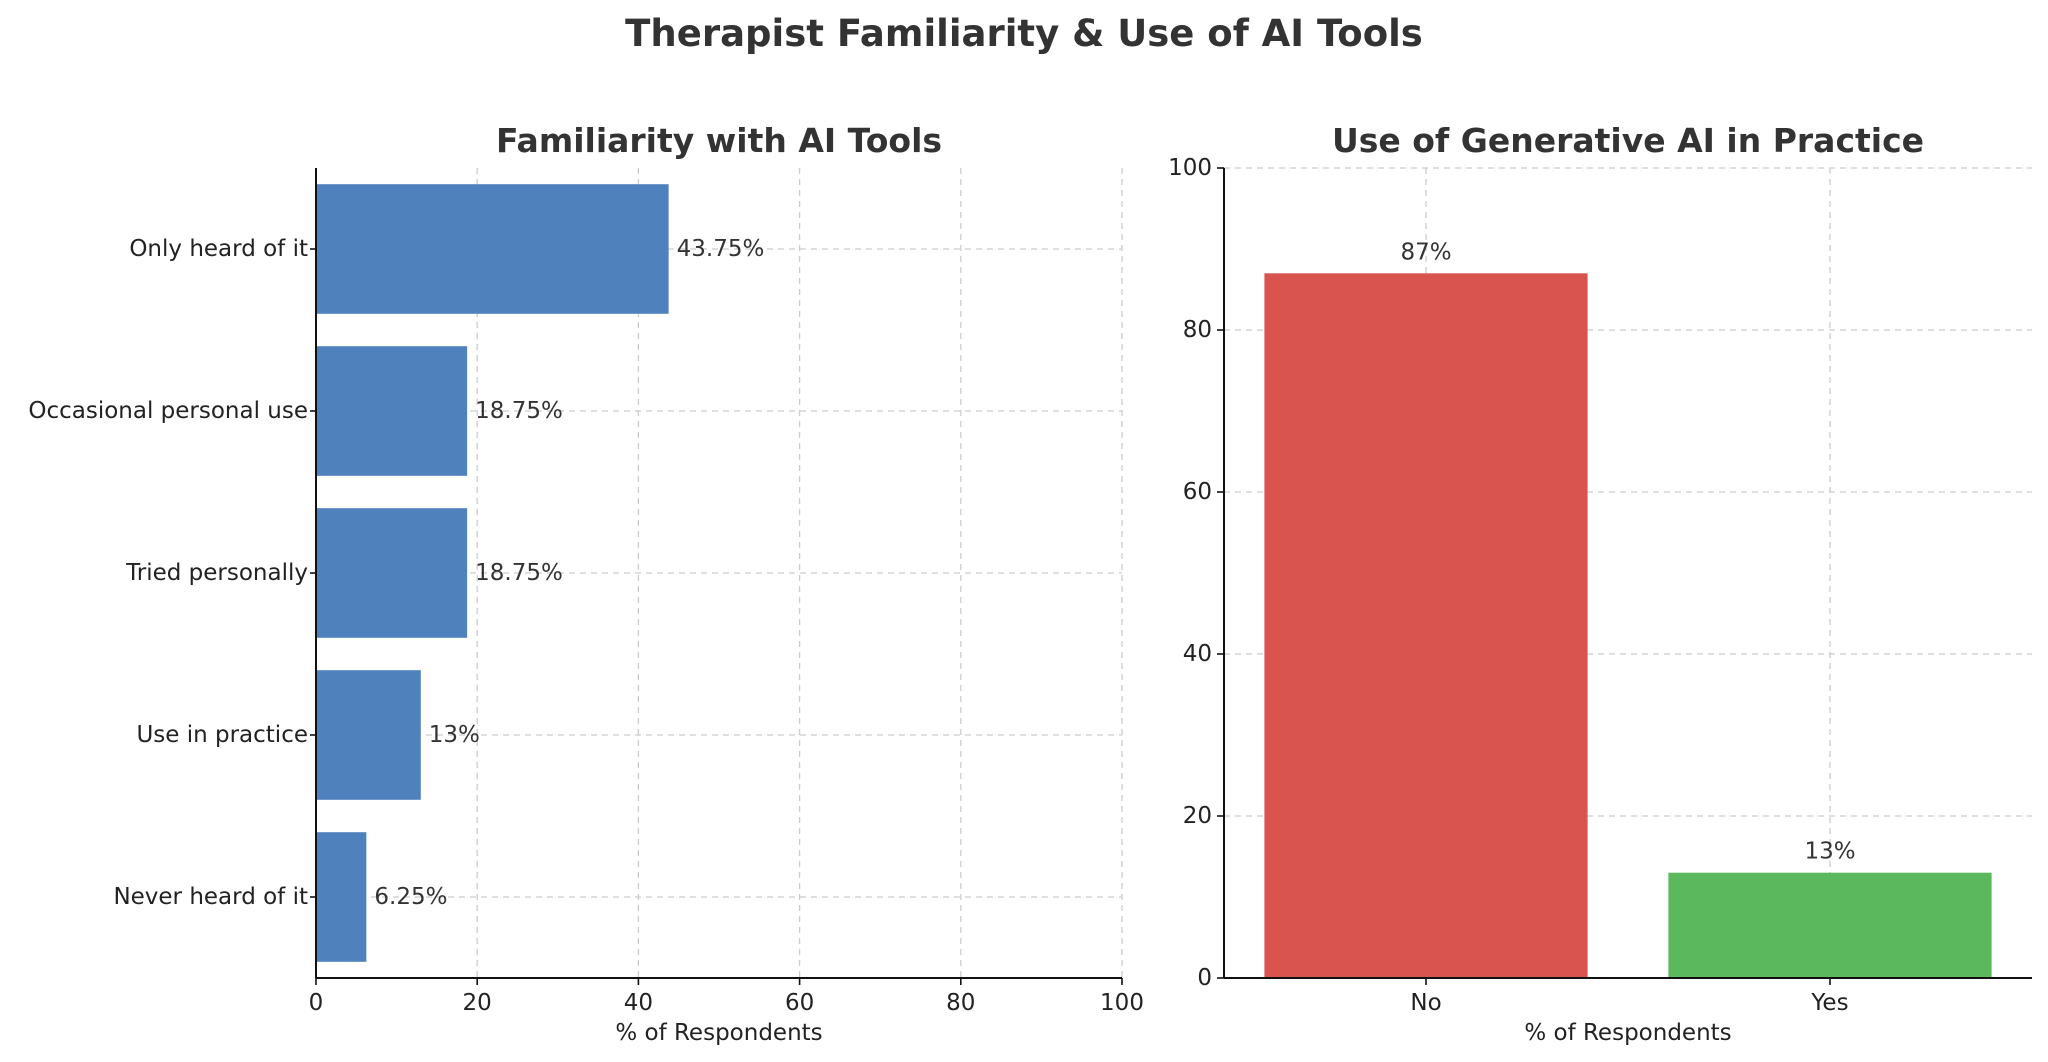  I want to click on y-tick-label: 60, so click(1197, 492).